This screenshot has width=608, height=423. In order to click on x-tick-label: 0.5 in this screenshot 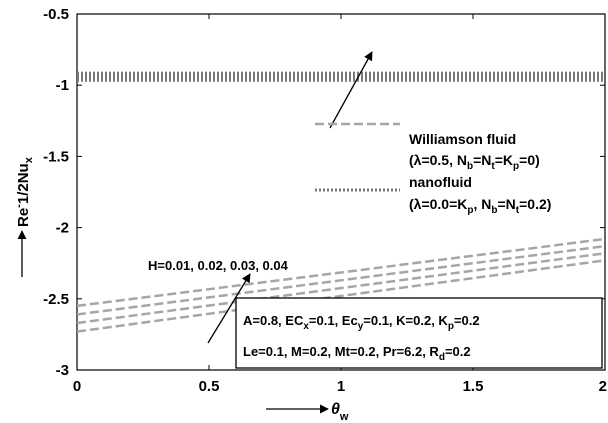, I will do `click(209, 386)`.